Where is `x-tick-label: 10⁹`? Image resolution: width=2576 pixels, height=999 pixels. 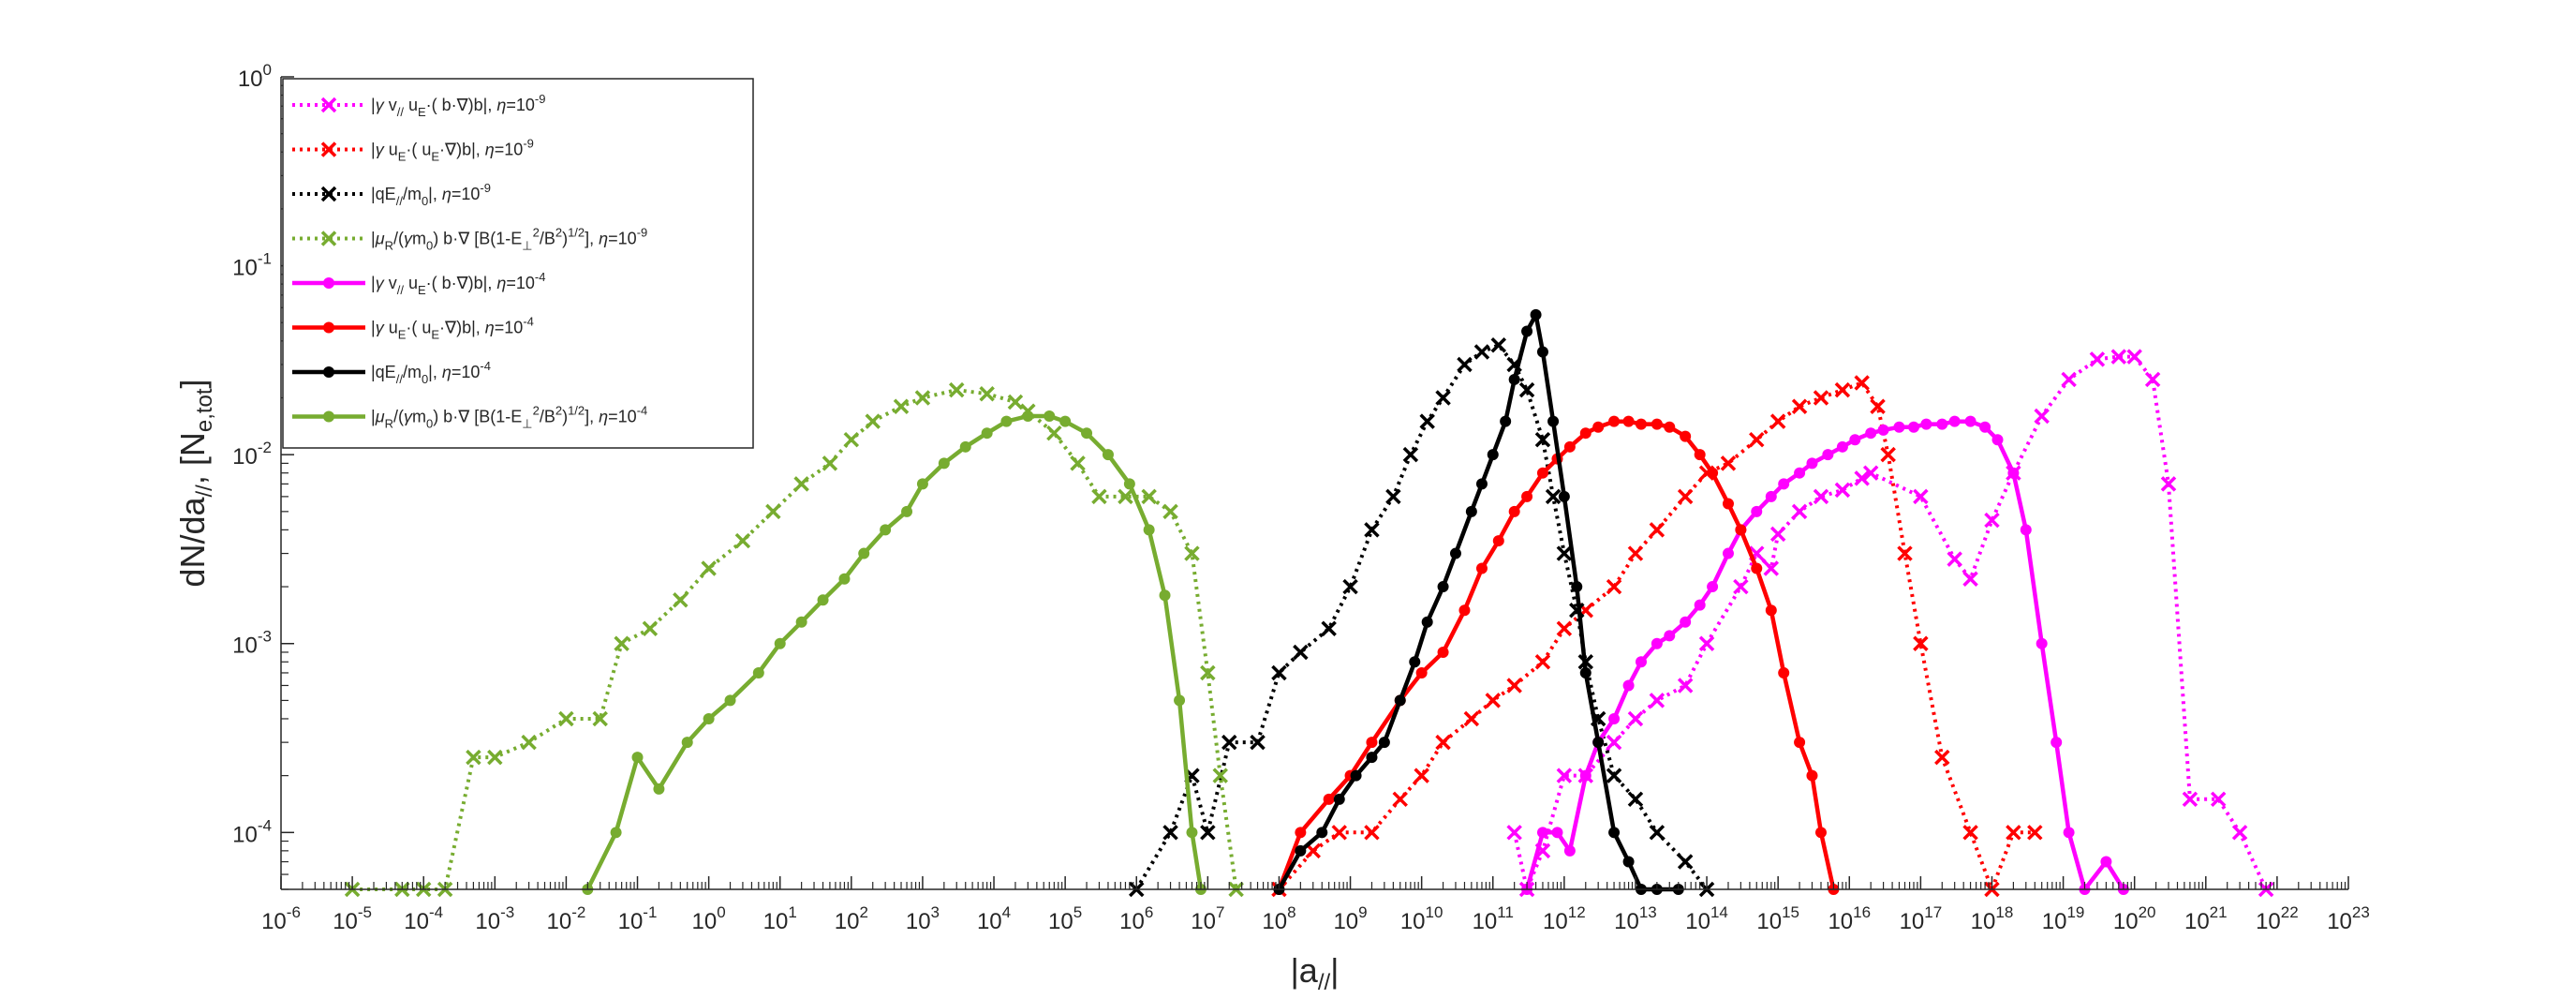 x-tick-label: 10⁹ is located at coordinates (1350, 918).